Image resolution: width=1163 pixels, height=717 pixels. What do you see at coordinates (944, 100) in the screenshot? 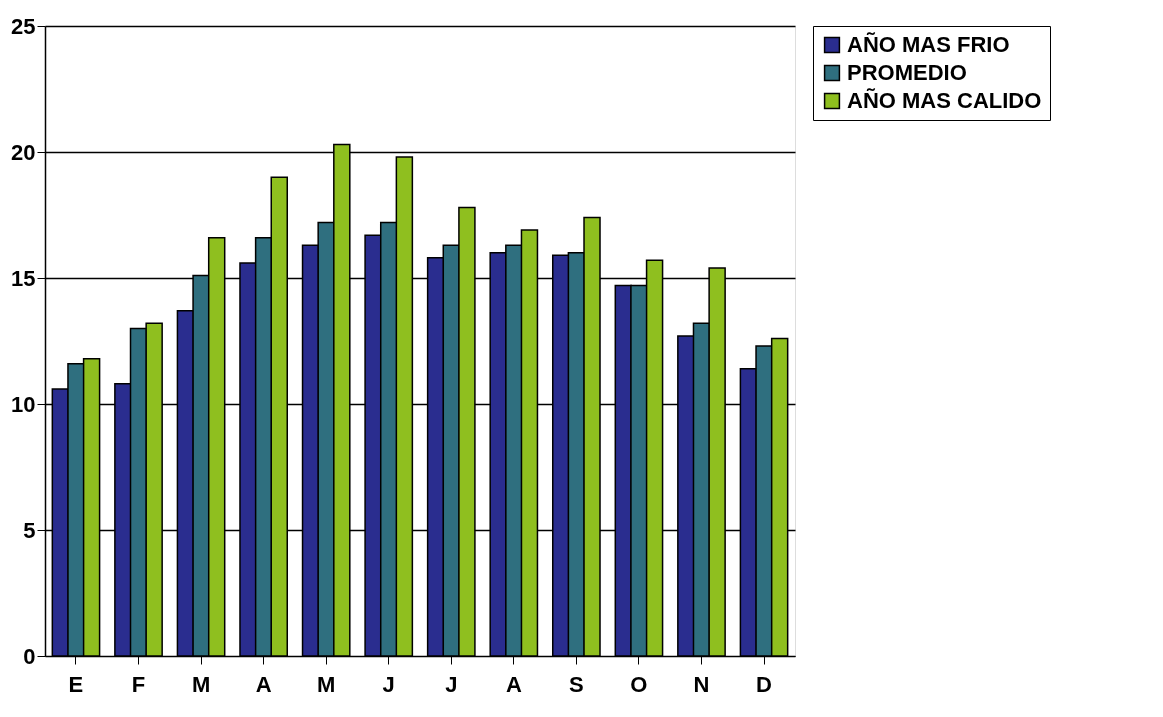
I see `legend-label: AÑO MAS CALIDO` at bounding box center [944, 100].